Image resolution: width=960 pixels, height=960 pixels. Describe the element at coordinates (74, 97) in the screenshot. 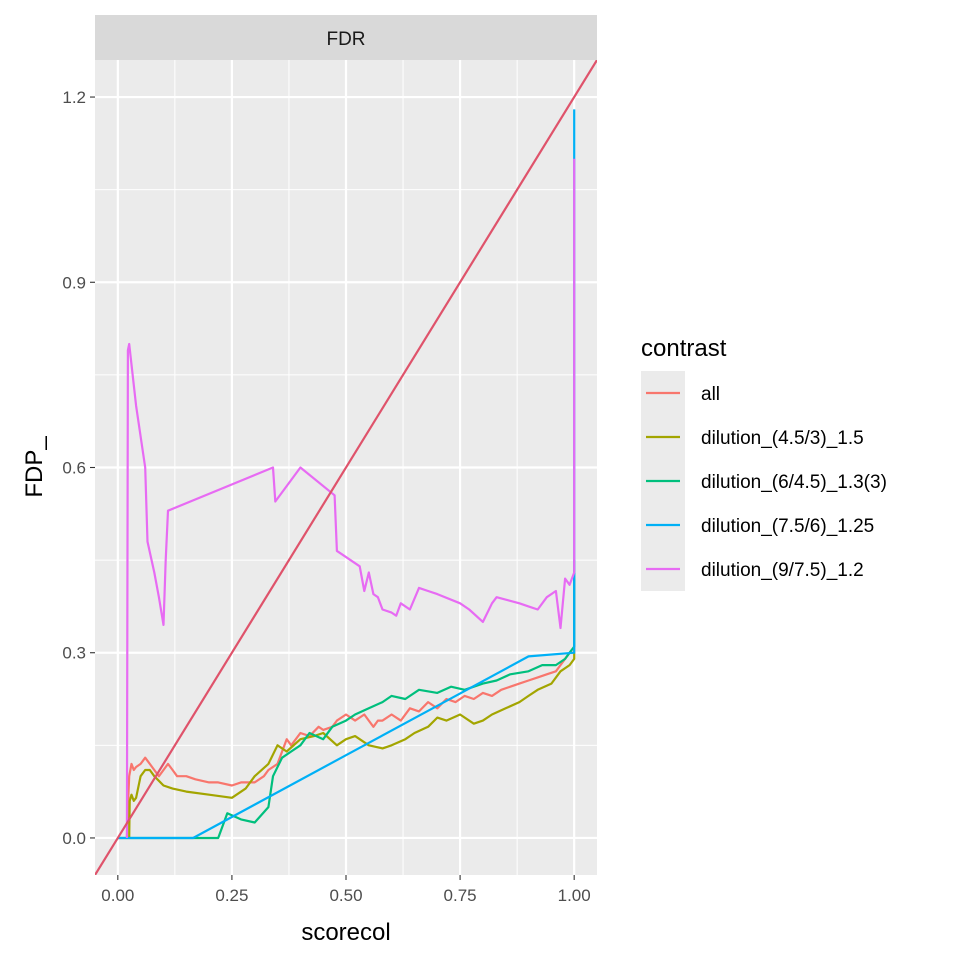

I see `y-tick-label: 1.2` at that location.